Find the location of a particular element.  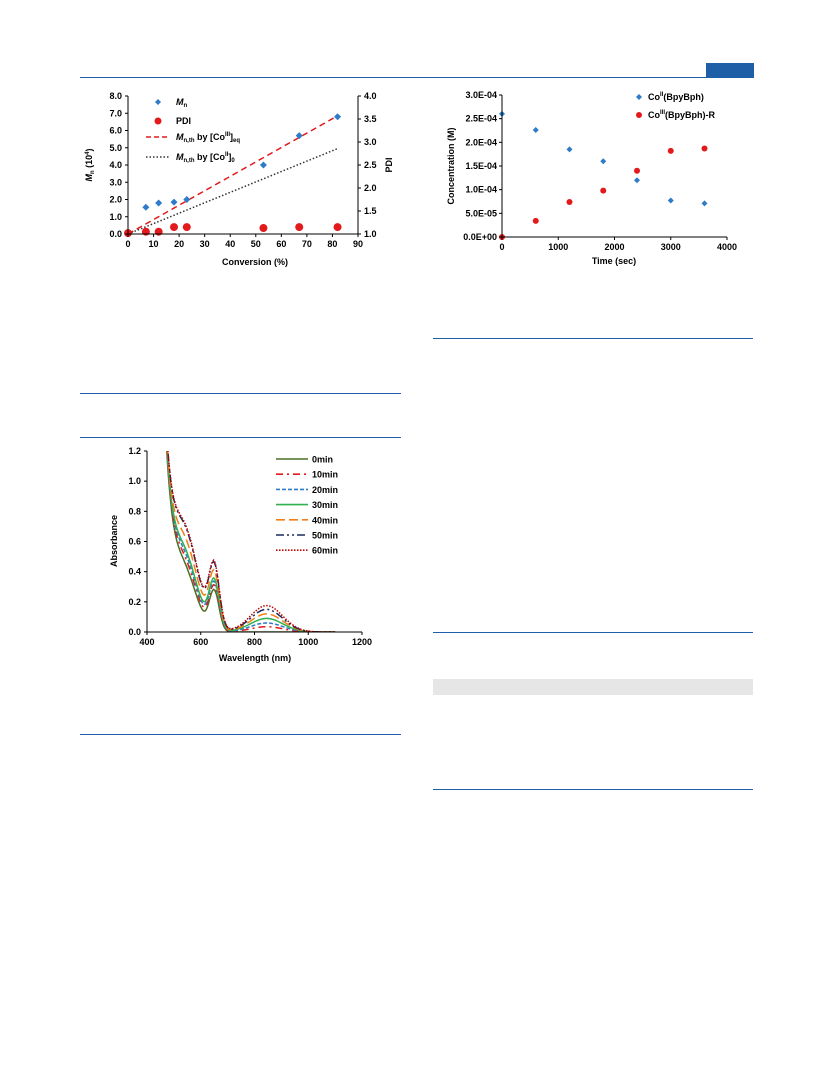

legend-label: 10min is located at coordinates (325, 475).